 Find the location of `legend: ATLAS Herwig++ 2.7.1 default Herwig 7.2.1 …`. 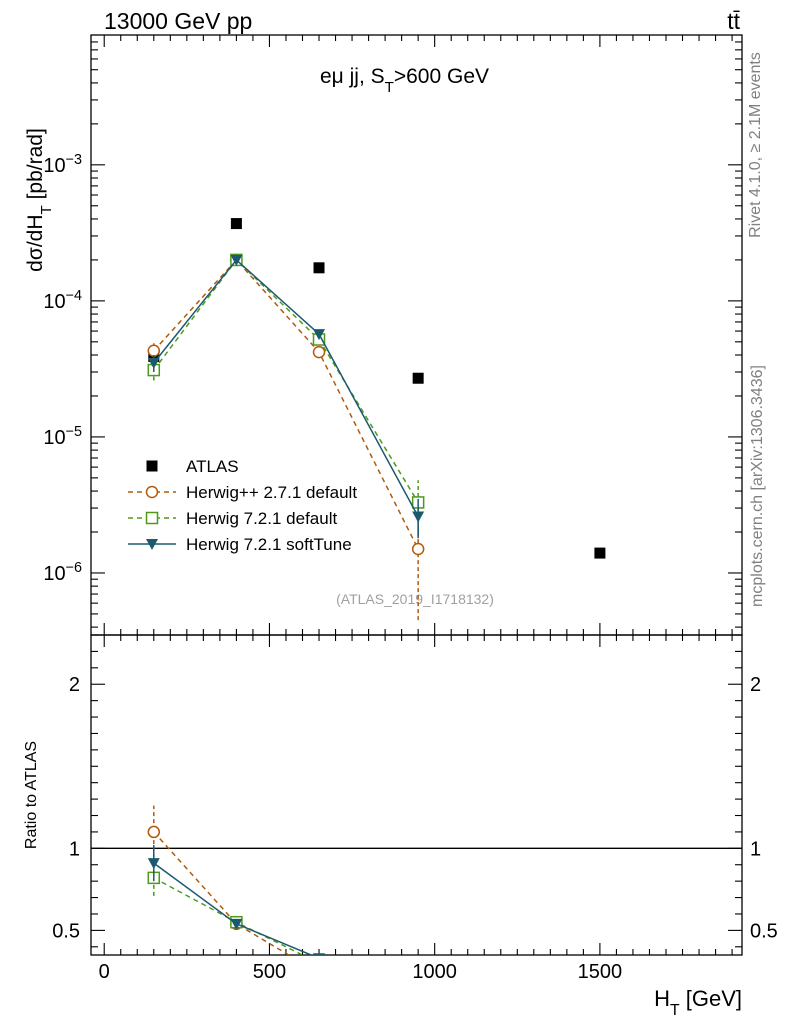

legend: ATLAS Herwig++ 2.7.1 default Herwig 7.2.1 … is located at coordinates (242, 505).